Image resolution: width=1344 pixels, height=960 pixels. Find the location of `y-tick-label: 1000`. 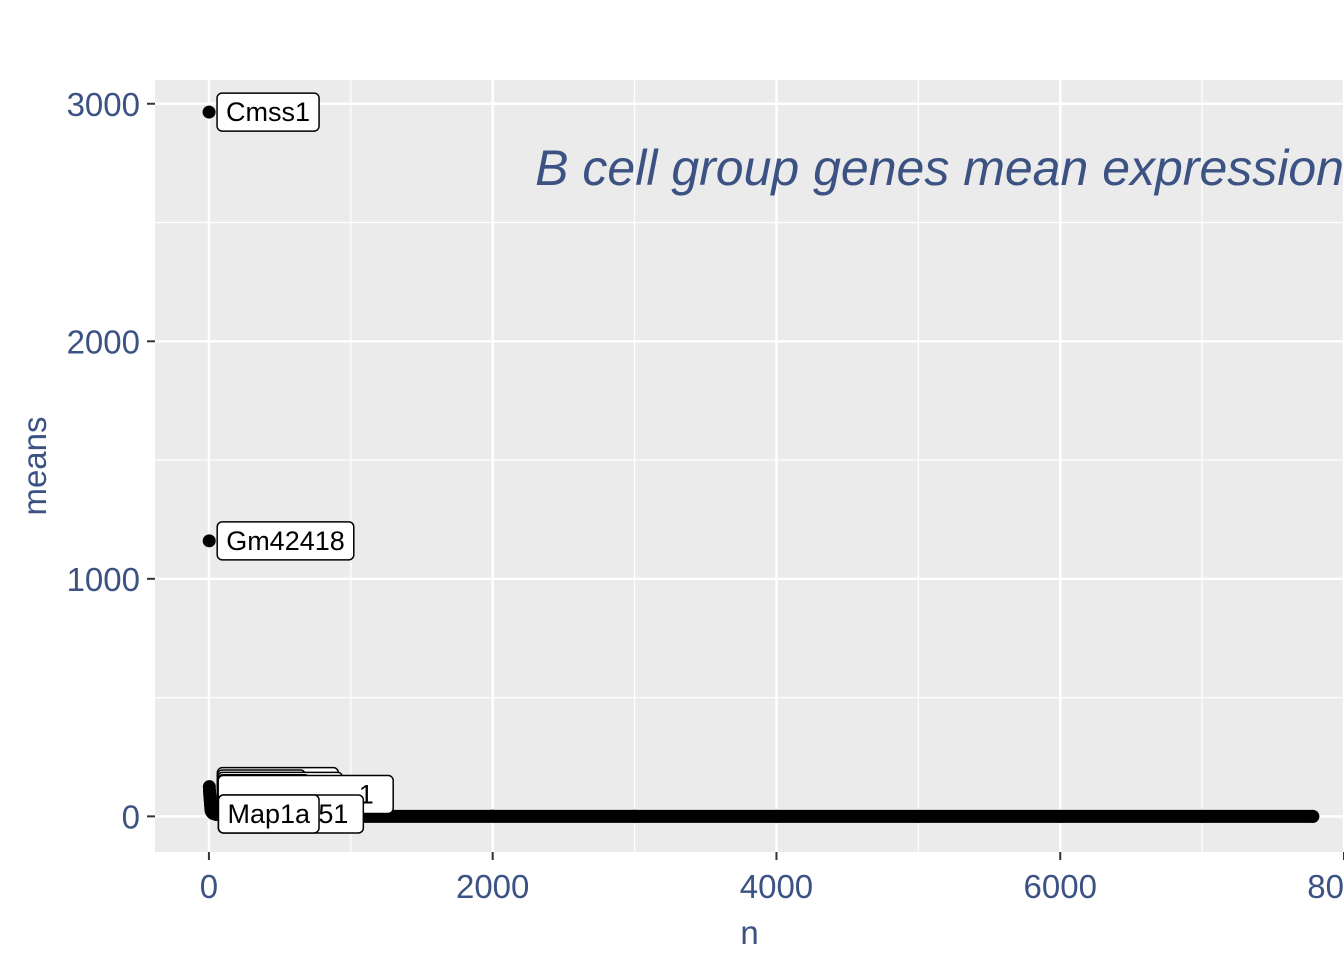

y-tick-label: 1000 is located at coordinates (103, 579).